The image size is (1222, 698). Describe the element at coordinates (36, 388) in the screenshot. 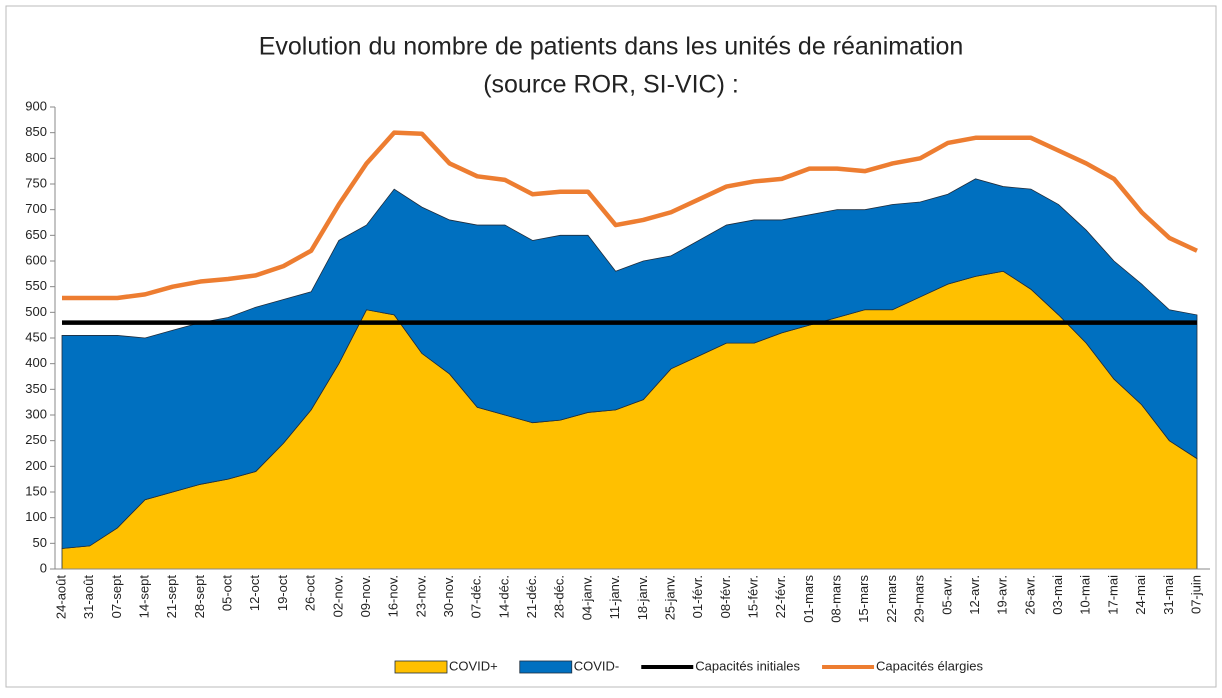

I see `y-tick-label: 350` at that location.